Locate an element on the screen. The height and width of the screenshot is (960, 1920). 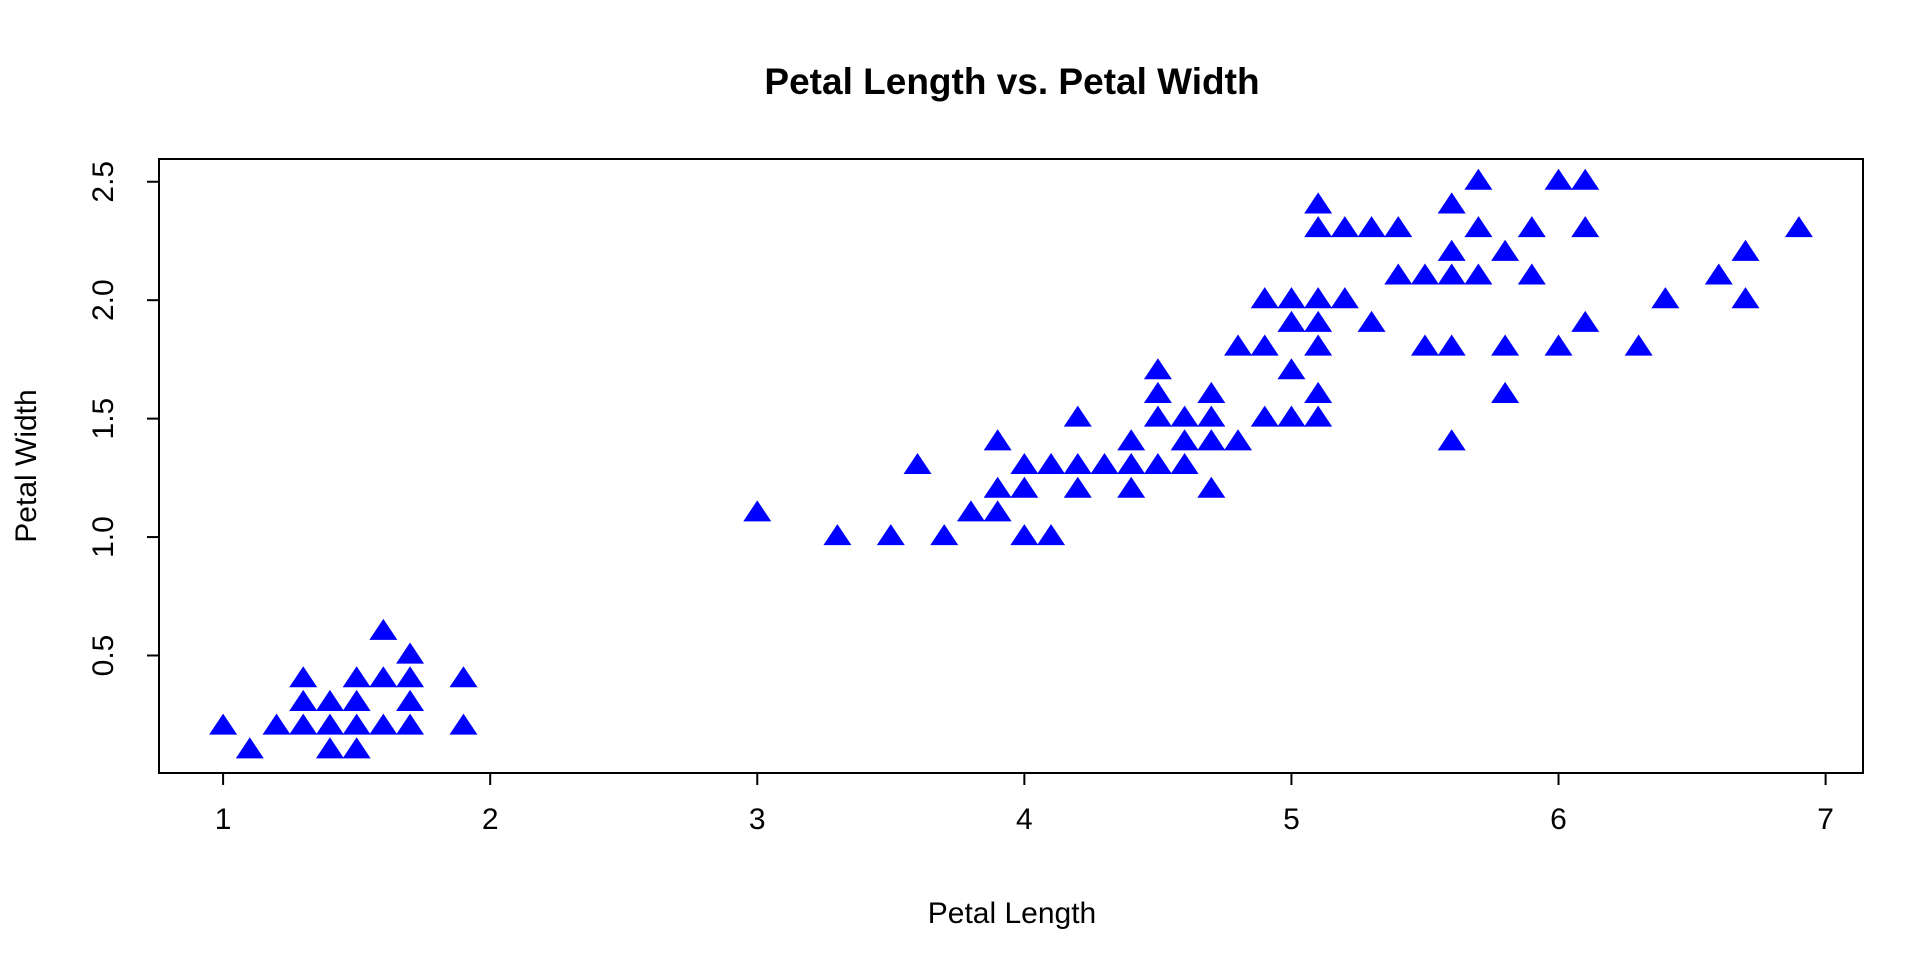
y-axis-label: Petal Width is located at coordinates (26, 465).